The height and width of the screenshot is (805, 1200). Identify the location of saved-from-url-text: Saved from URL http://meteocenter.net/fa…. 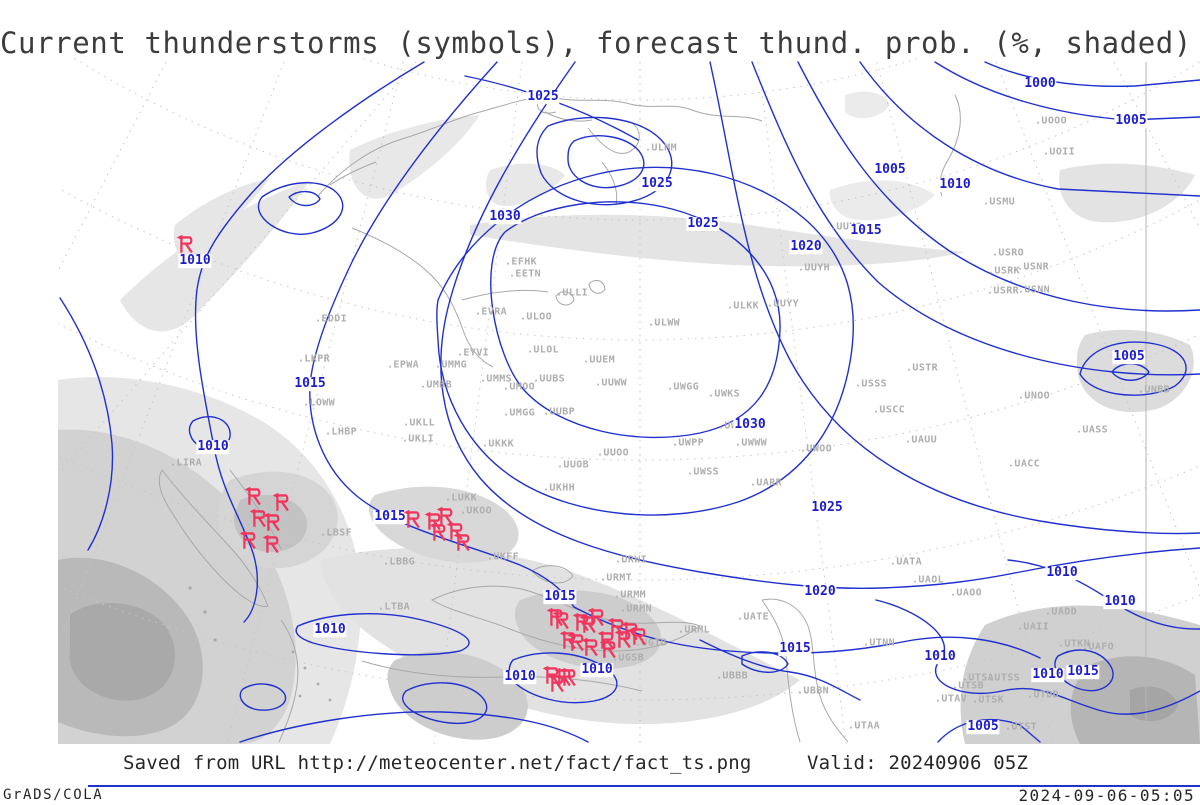
(437, 763).